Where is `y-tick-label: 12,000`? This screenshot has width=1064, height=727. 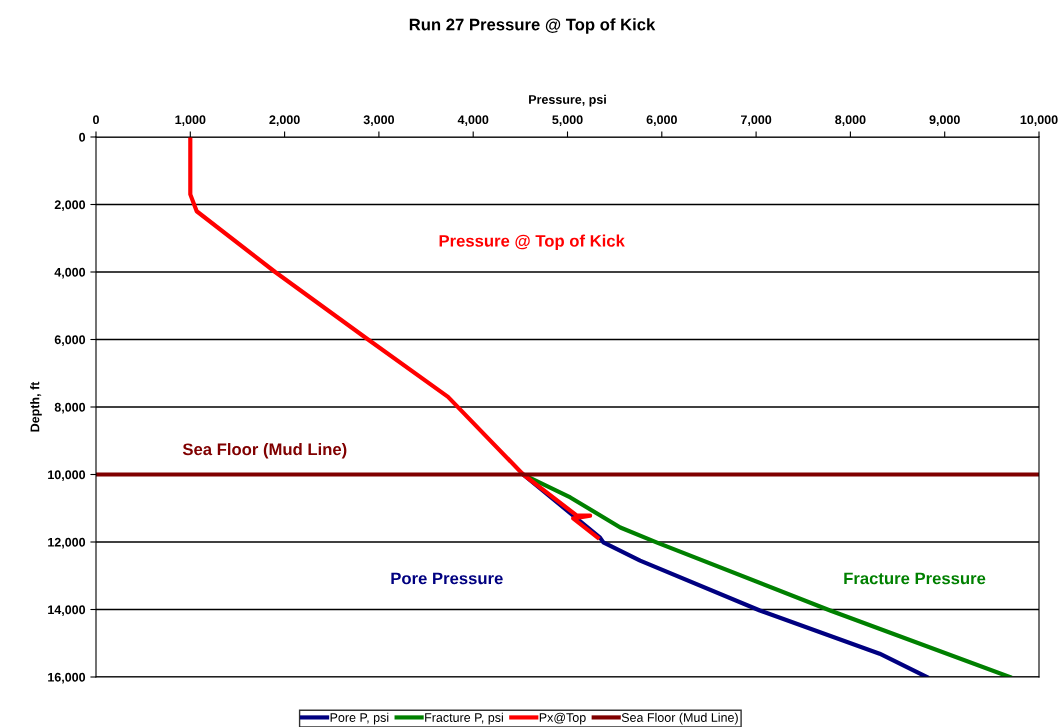 y-tick-label: 12,000 is located at coordinates (67, 543).